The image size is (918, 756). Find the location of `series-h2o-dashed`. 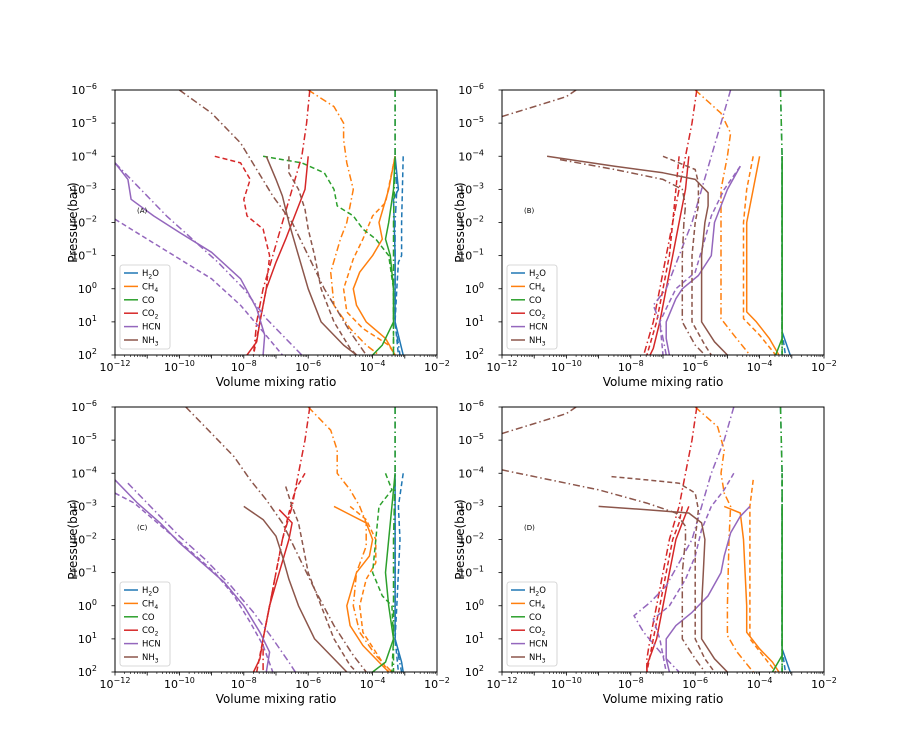

series-h2o-dashed is located at coordinates (399, 255).